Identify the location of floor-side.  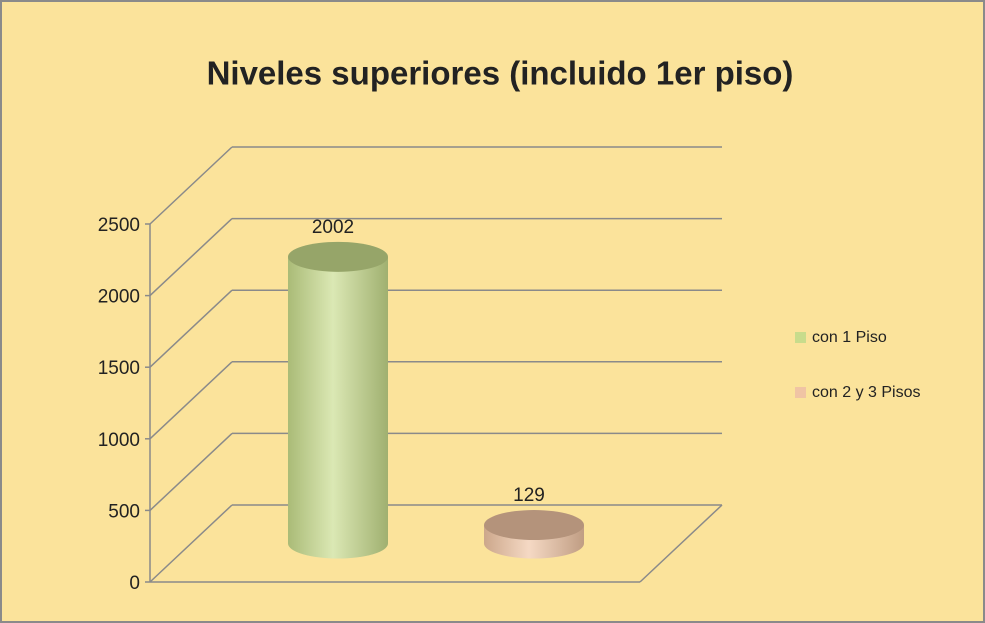
(681, 543).